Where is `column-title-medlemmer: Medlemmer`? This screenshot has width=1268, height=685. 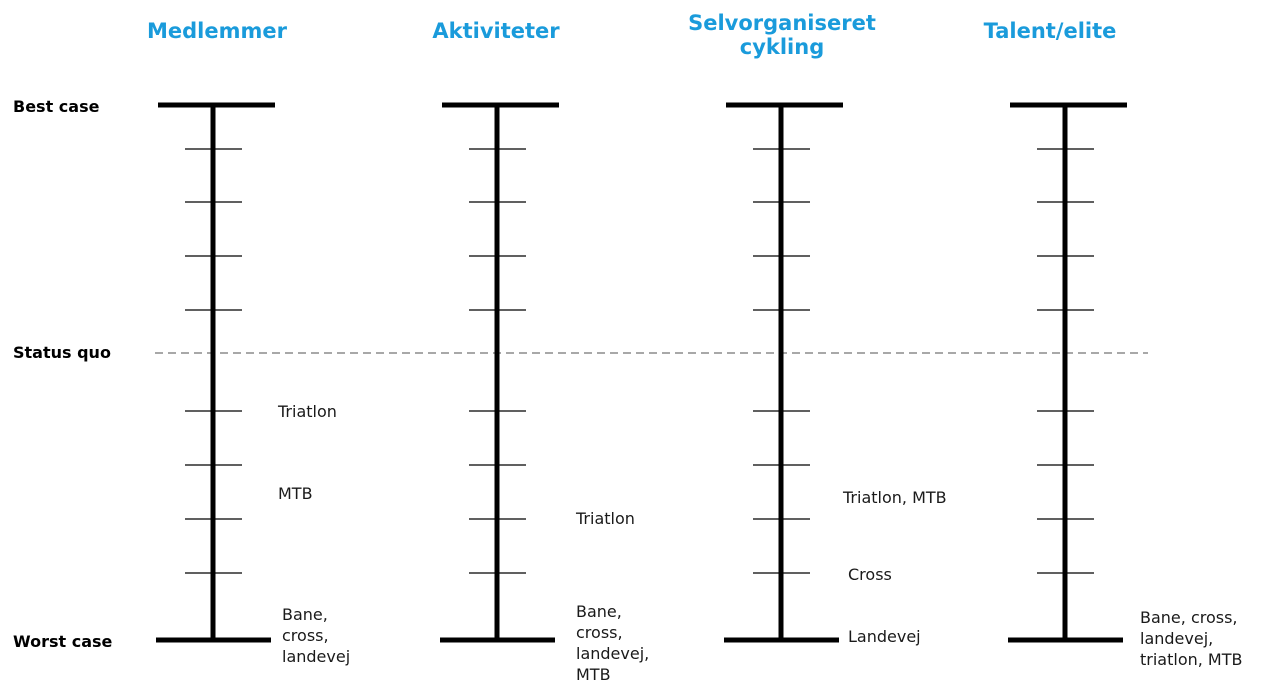 column-title-medlemmer: Medlemmer is located at coordinates (217, 31).